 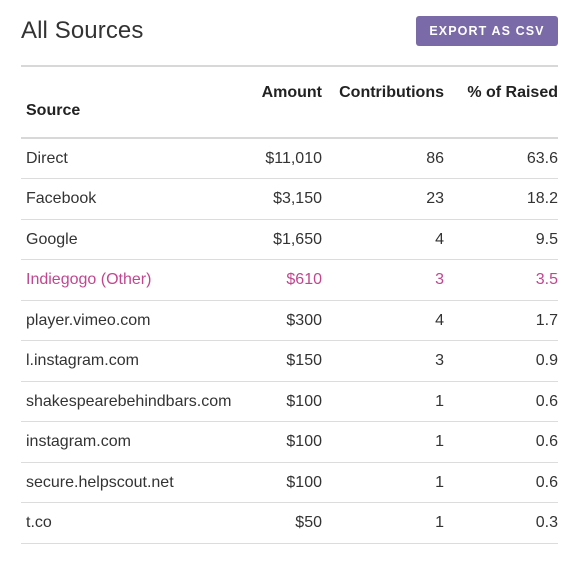 What do you see at coordinates (501, 361) in the screenshot?
I see `percent-raised-cell: 0.9` at bounding box center [501, 361].